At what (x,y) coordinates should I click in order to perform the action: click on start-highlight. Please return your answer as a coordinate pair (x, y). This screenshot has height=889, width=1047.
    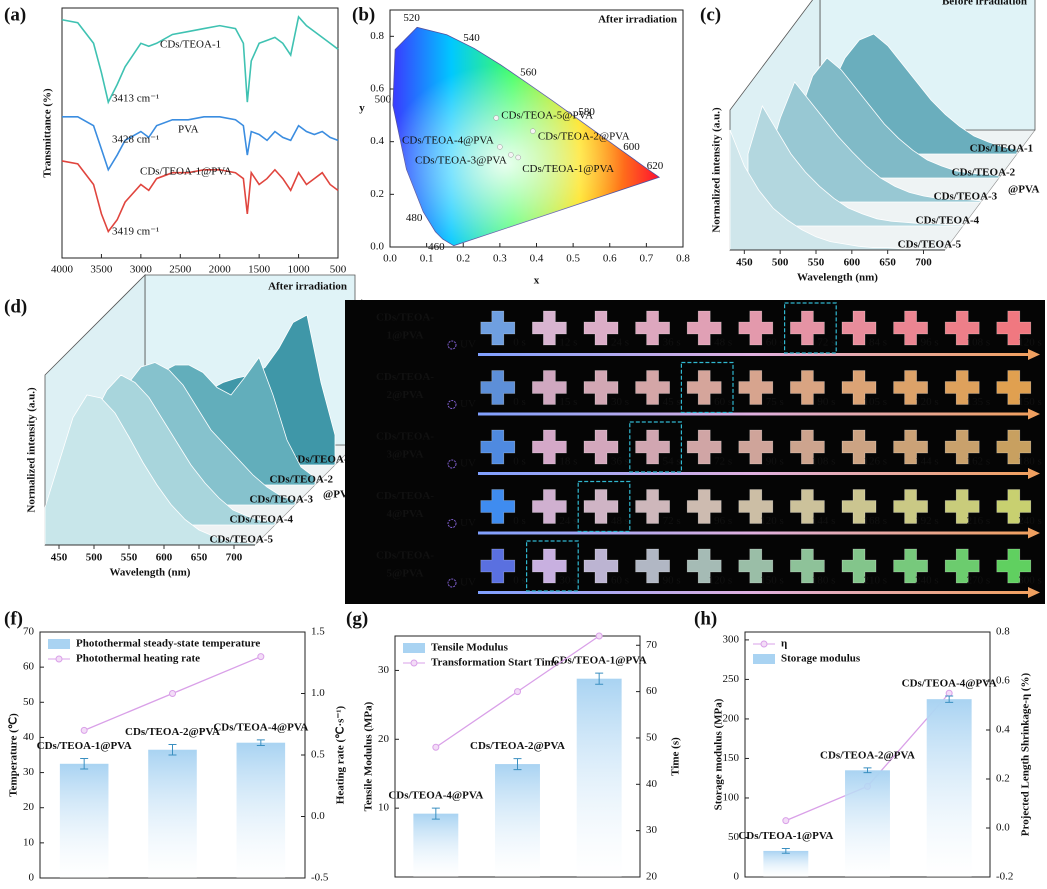
    Looking at the image, I should click on (655, 447).